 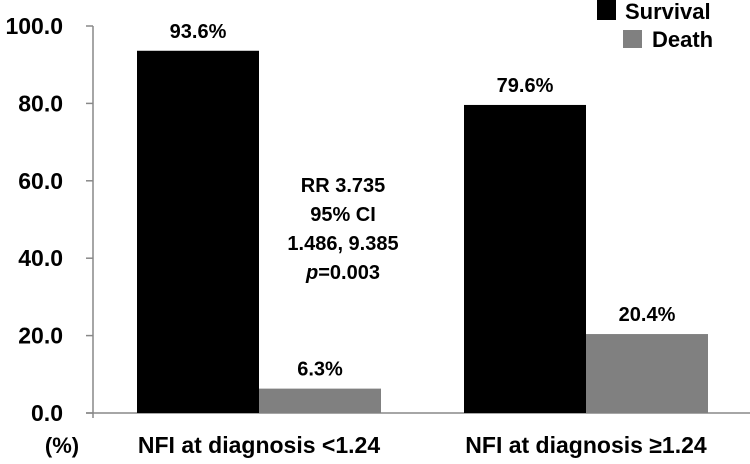 What do you see at coordinates (606, 10) in the screenshot?
I see `legend-swatch-survival` at bounding box center [606, 10].